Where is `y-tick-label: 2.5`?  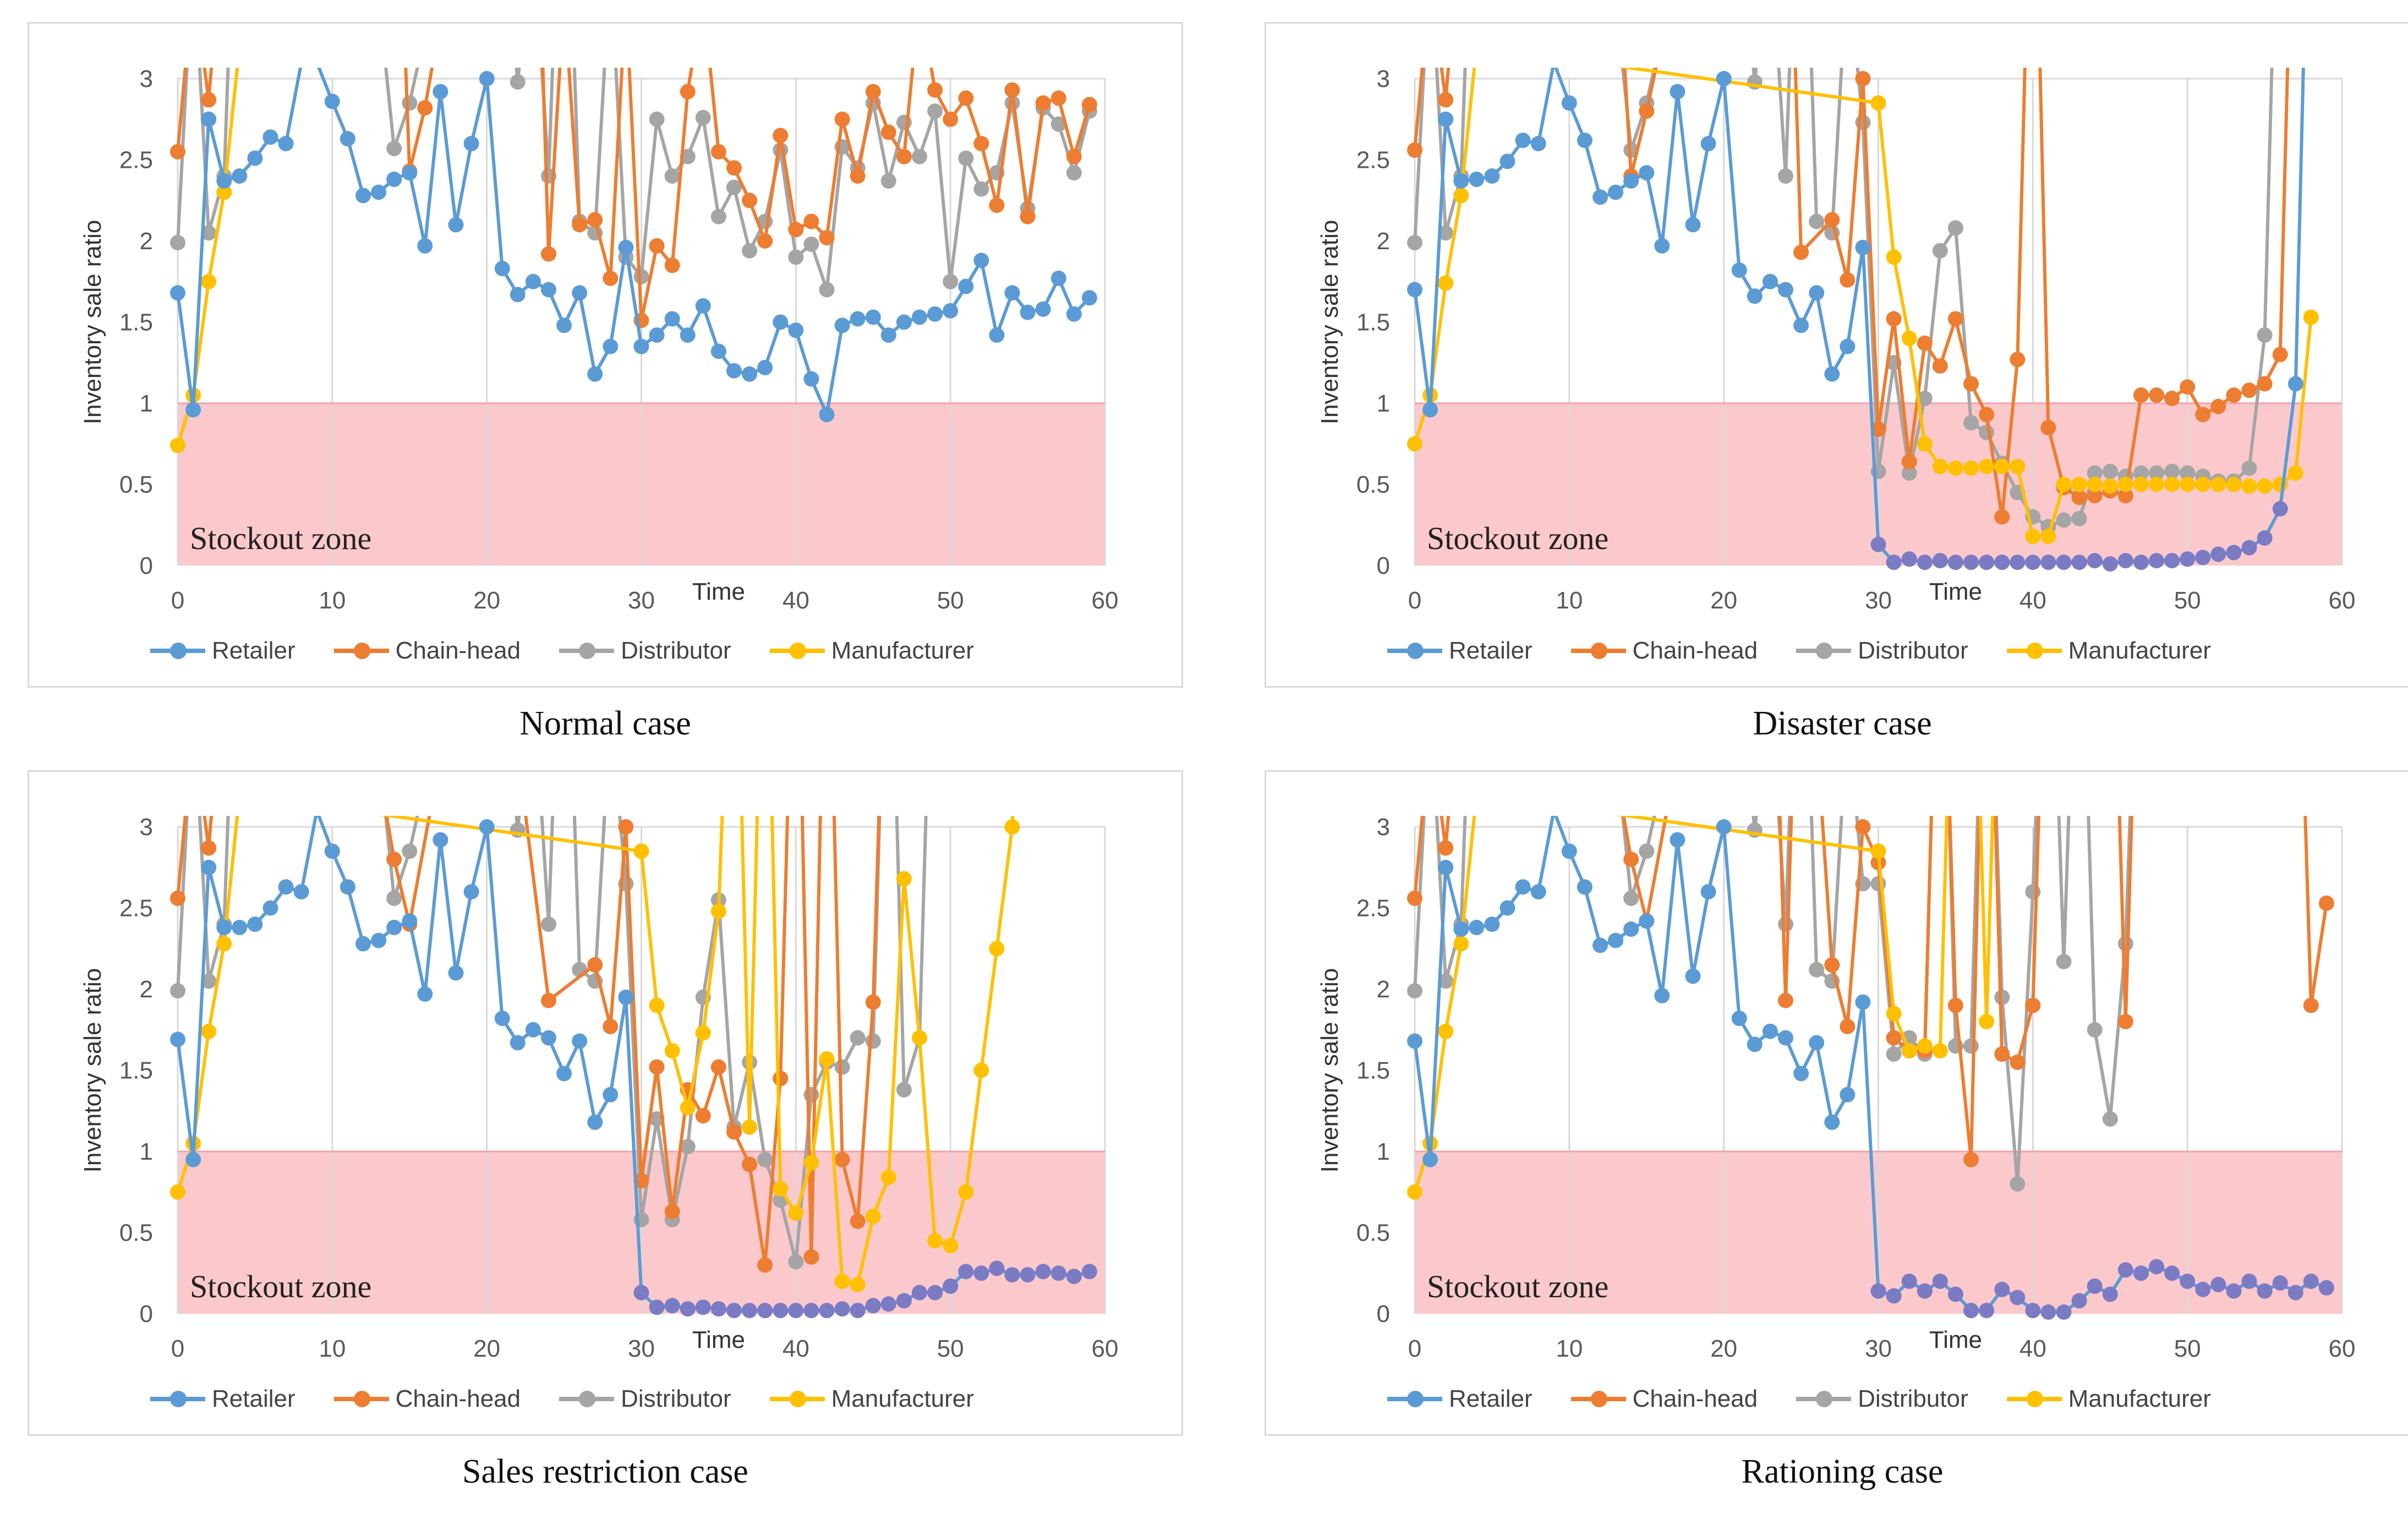
y-tick-label: 2.5 is located at coordinates (136, 161).